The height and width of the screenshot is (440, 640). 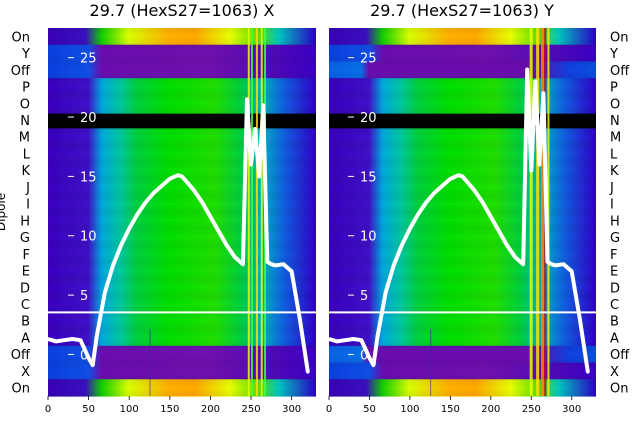 I want to click on x-tick-label: 150, so click(x=169, y=409).